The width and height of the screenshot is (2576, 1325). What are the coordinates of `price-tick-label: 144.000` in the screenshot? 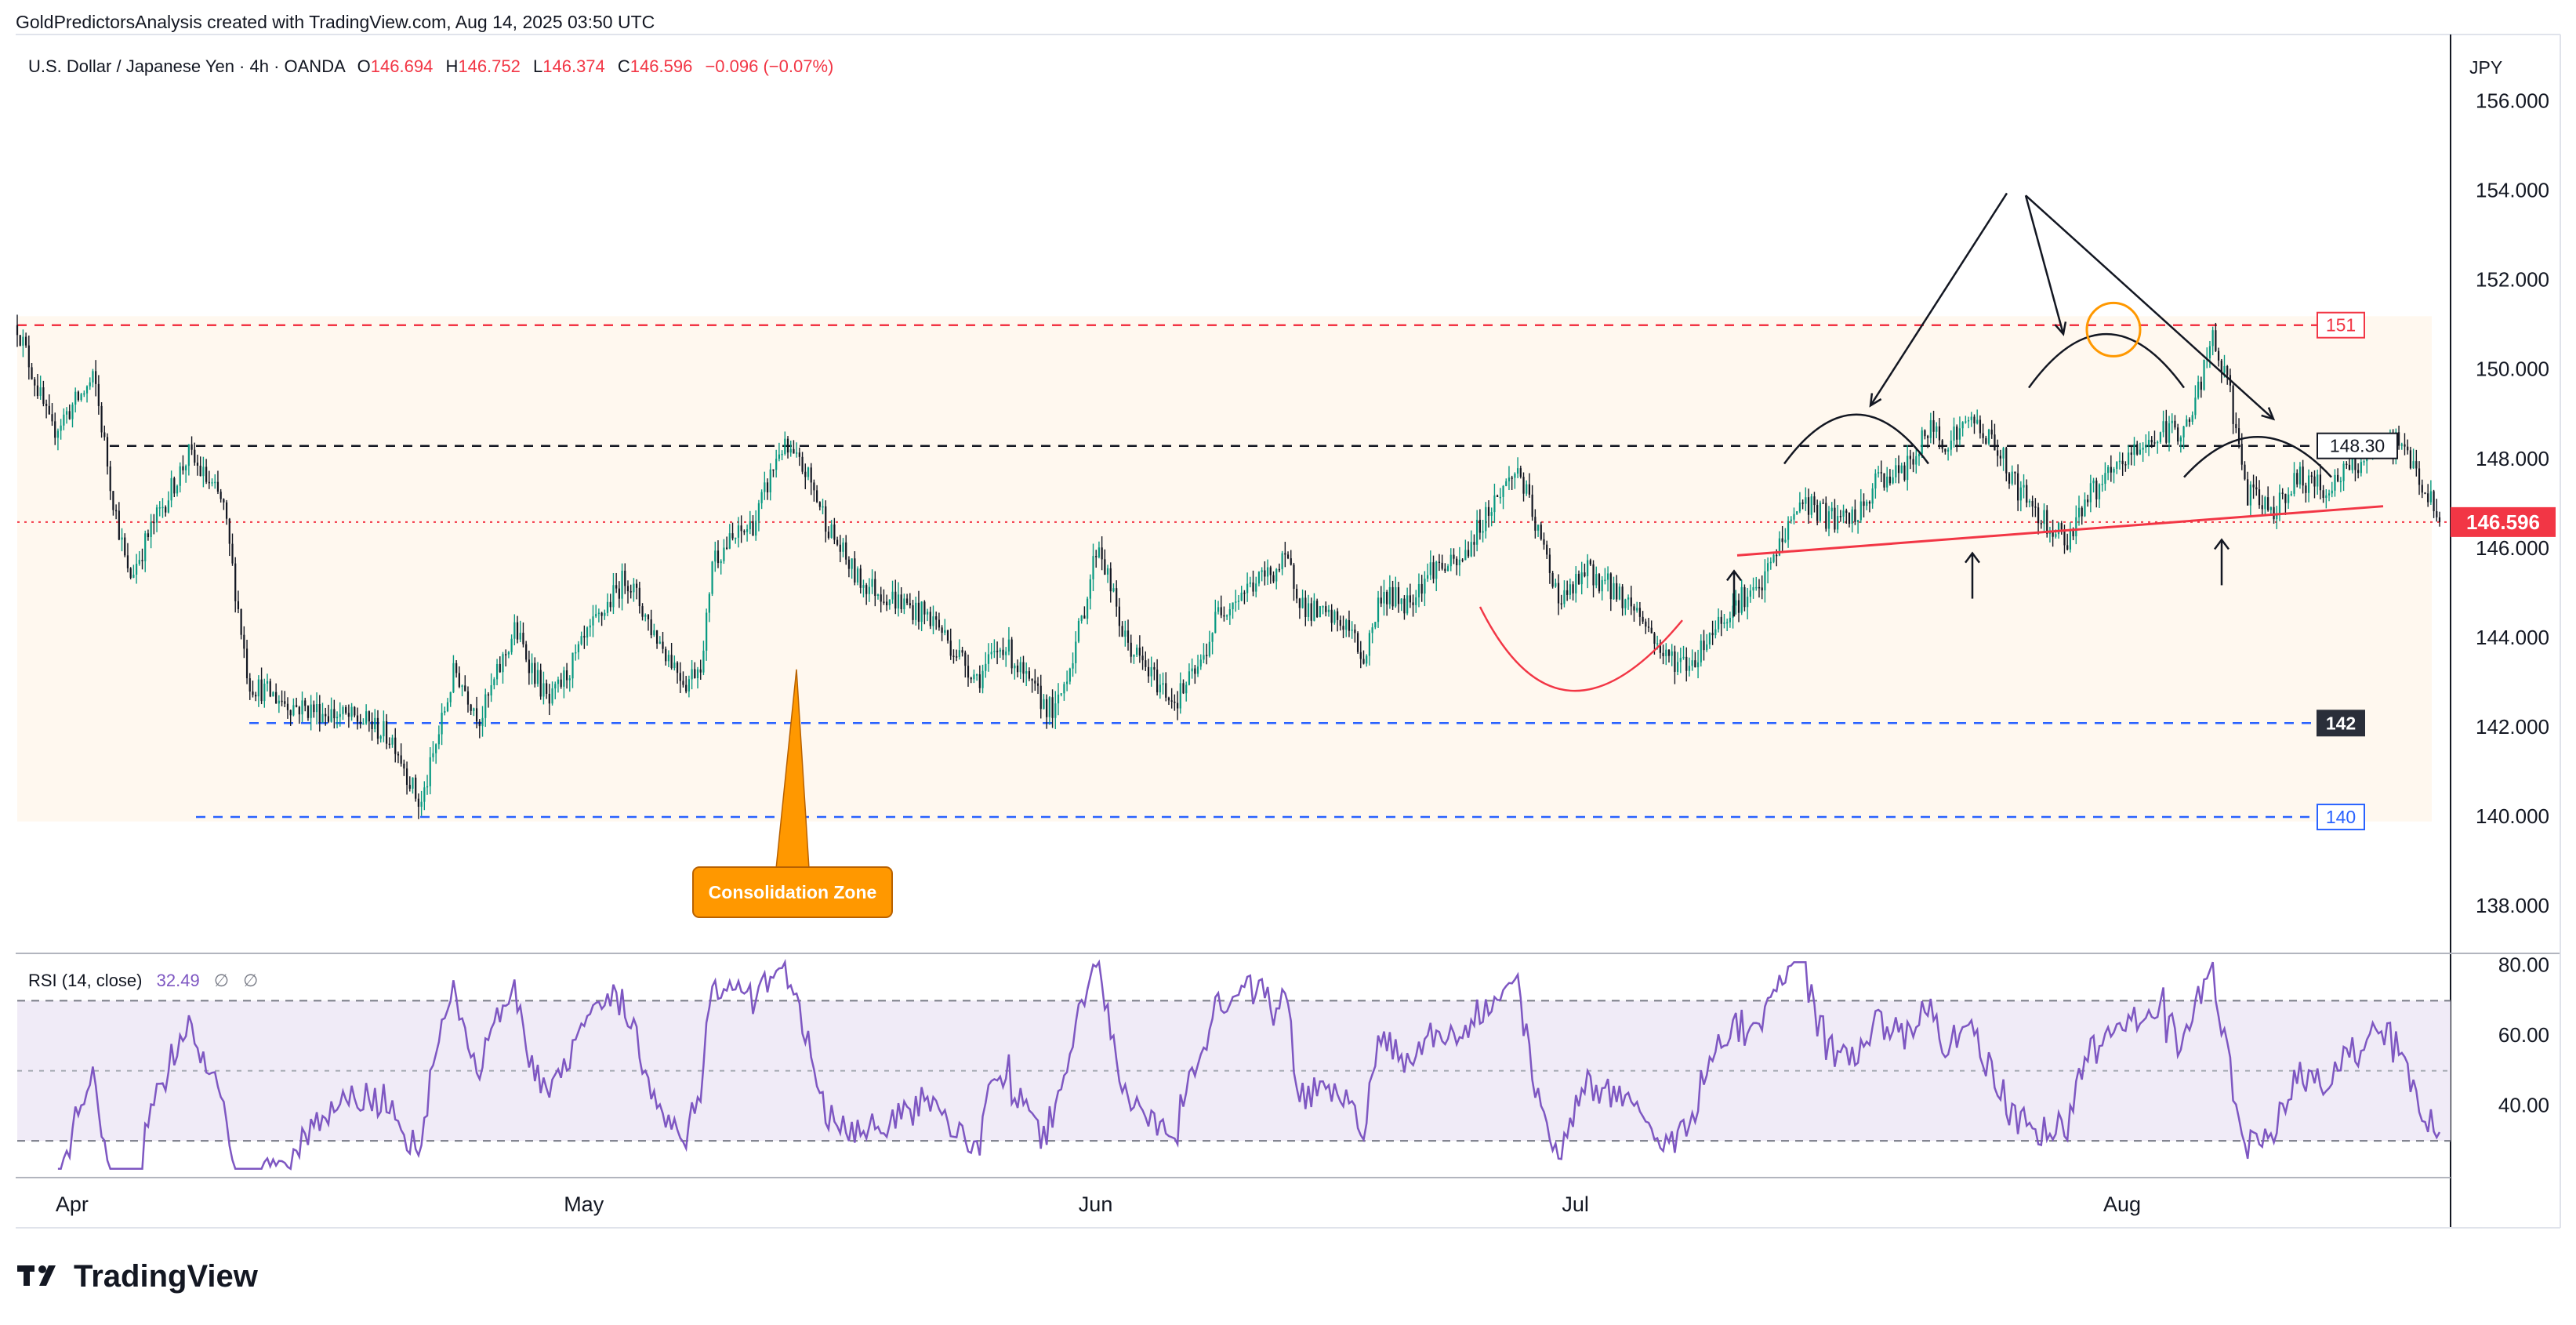 It's located at (2513, 637).